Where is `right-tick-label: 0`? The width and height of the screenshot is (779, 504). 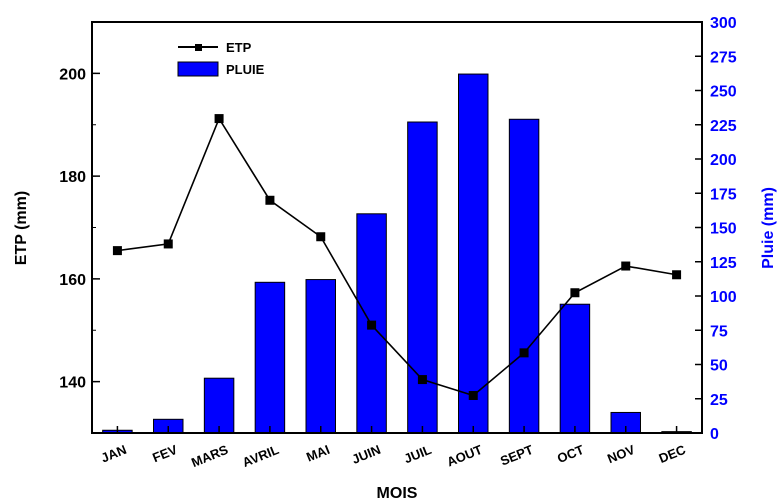 right-tick-label: 0 is located at coordinates (714, 434).